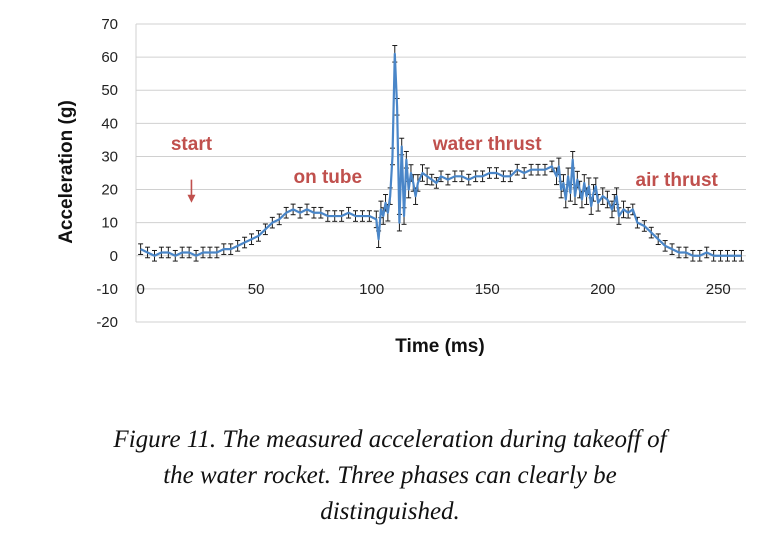  What do you see at coordinates (433, 289) in the screenshot?
I see `x-tick-labels: 0 50 100 150 200 250` at bounding box center [433, 289].